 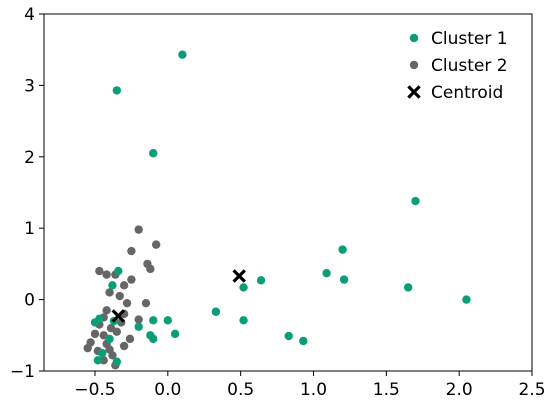 What do you see at coordinates (29, 158) in the screenshot?
I see `y-tick-label: 2` at bounding box center [29, 158].